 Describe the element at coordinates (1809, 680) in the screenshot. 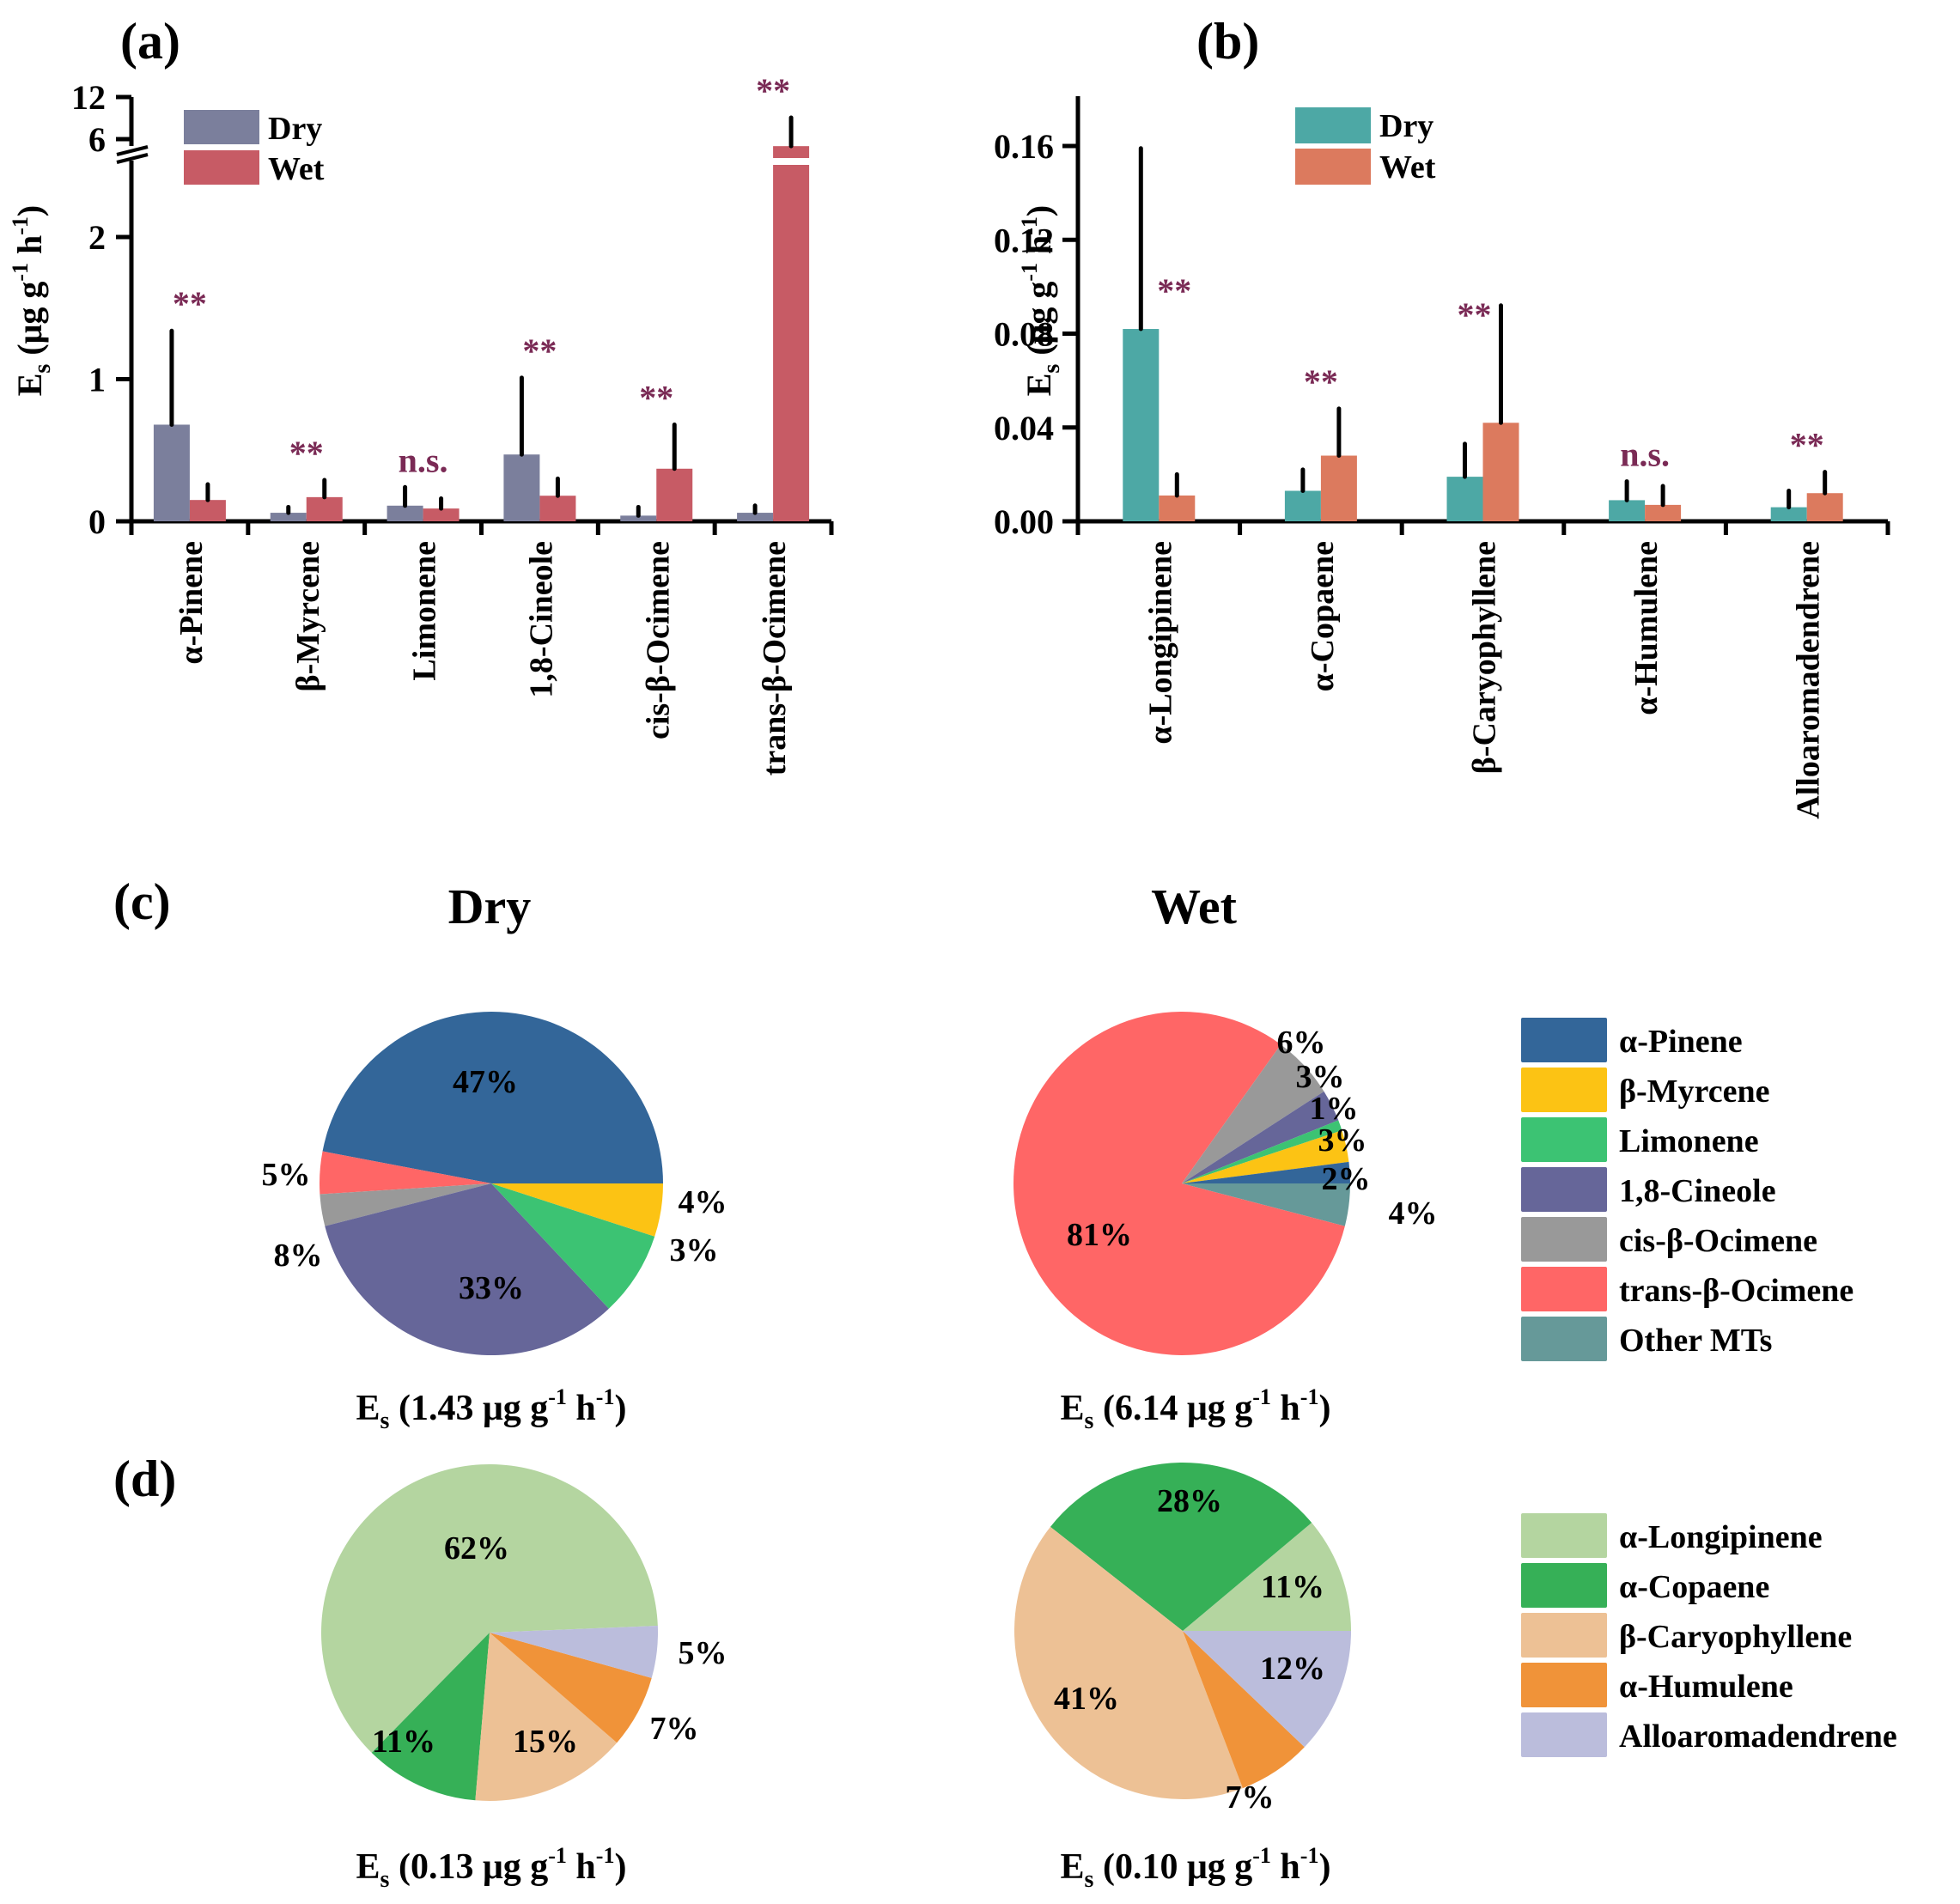

I see `x-category-label: Alloaromadendrene` at that location.